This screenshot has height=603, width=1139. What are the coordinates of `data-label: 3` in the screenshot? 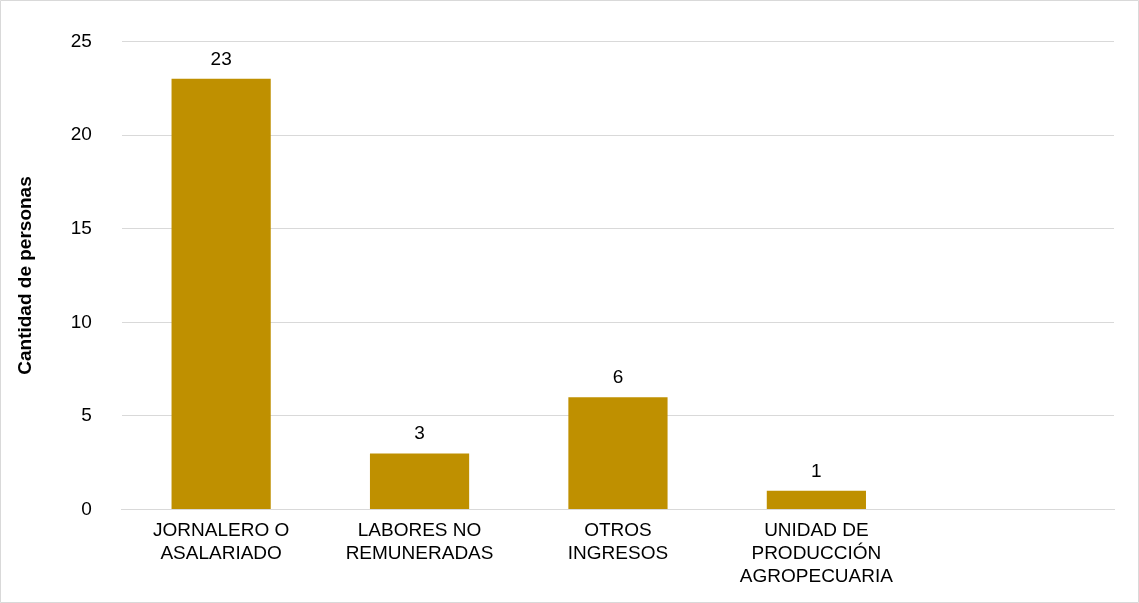 It's located at (419, 433).